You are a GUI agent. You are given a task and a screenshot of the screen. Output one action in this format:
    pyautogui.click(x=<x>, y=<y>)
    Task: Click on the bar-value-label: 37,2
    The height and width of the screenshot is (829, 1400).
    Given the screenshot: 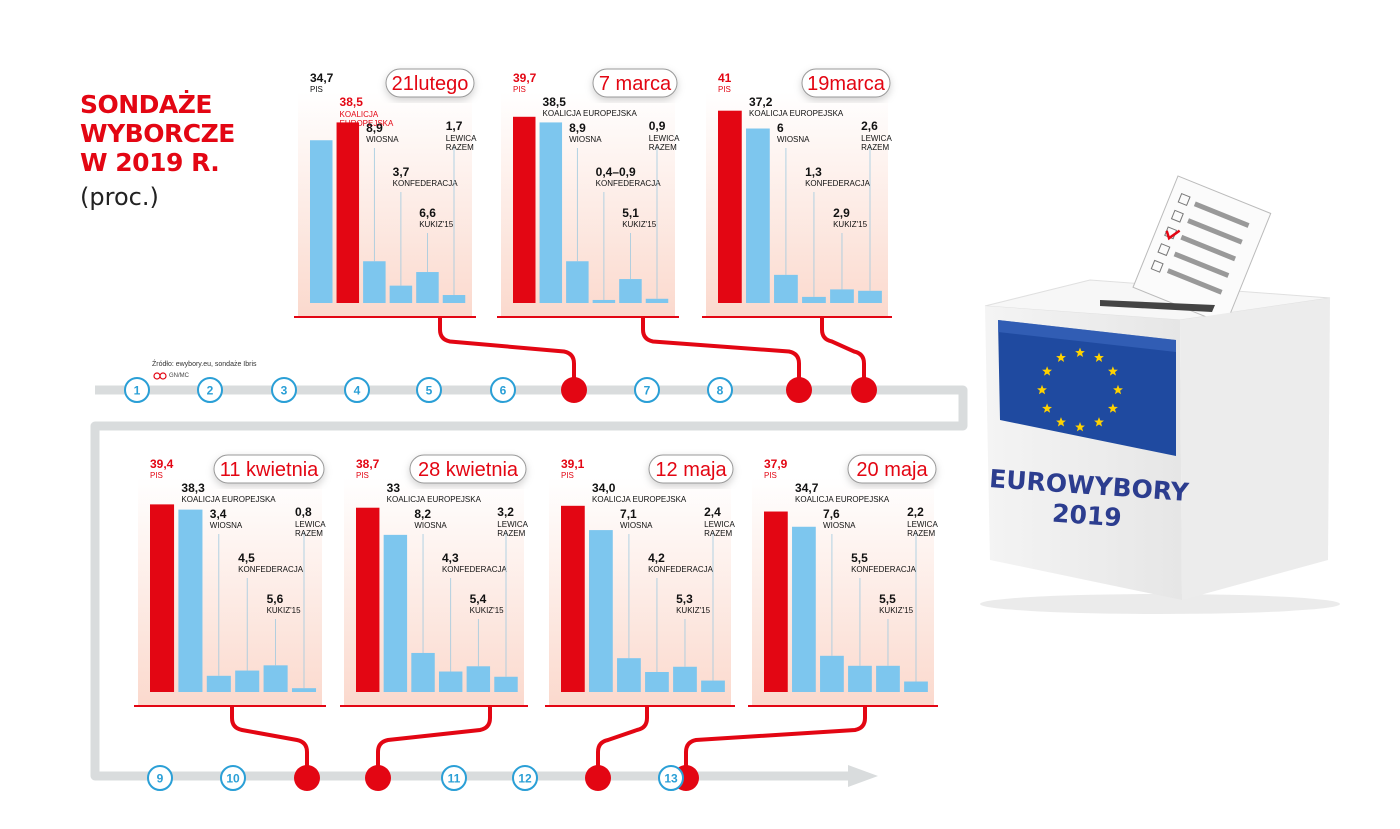 What is the action you would take?
    pyautogui.click(x=761, y=102)
    